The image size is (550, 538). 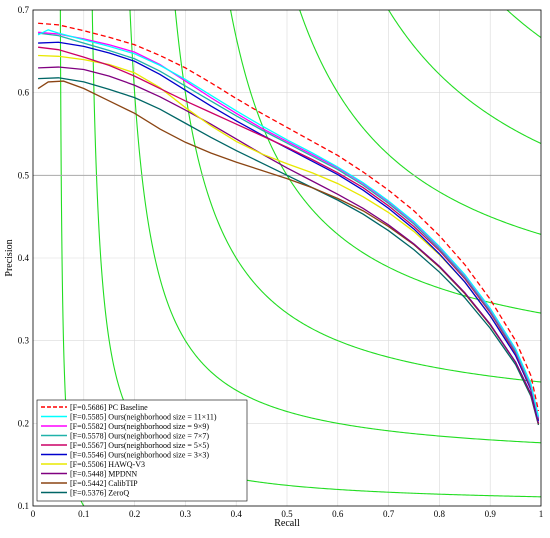 What do you see at coordinates (24, 10) in the screenshot?
I see `y-tick-label: 0.7` at bounding box center [24, 10].